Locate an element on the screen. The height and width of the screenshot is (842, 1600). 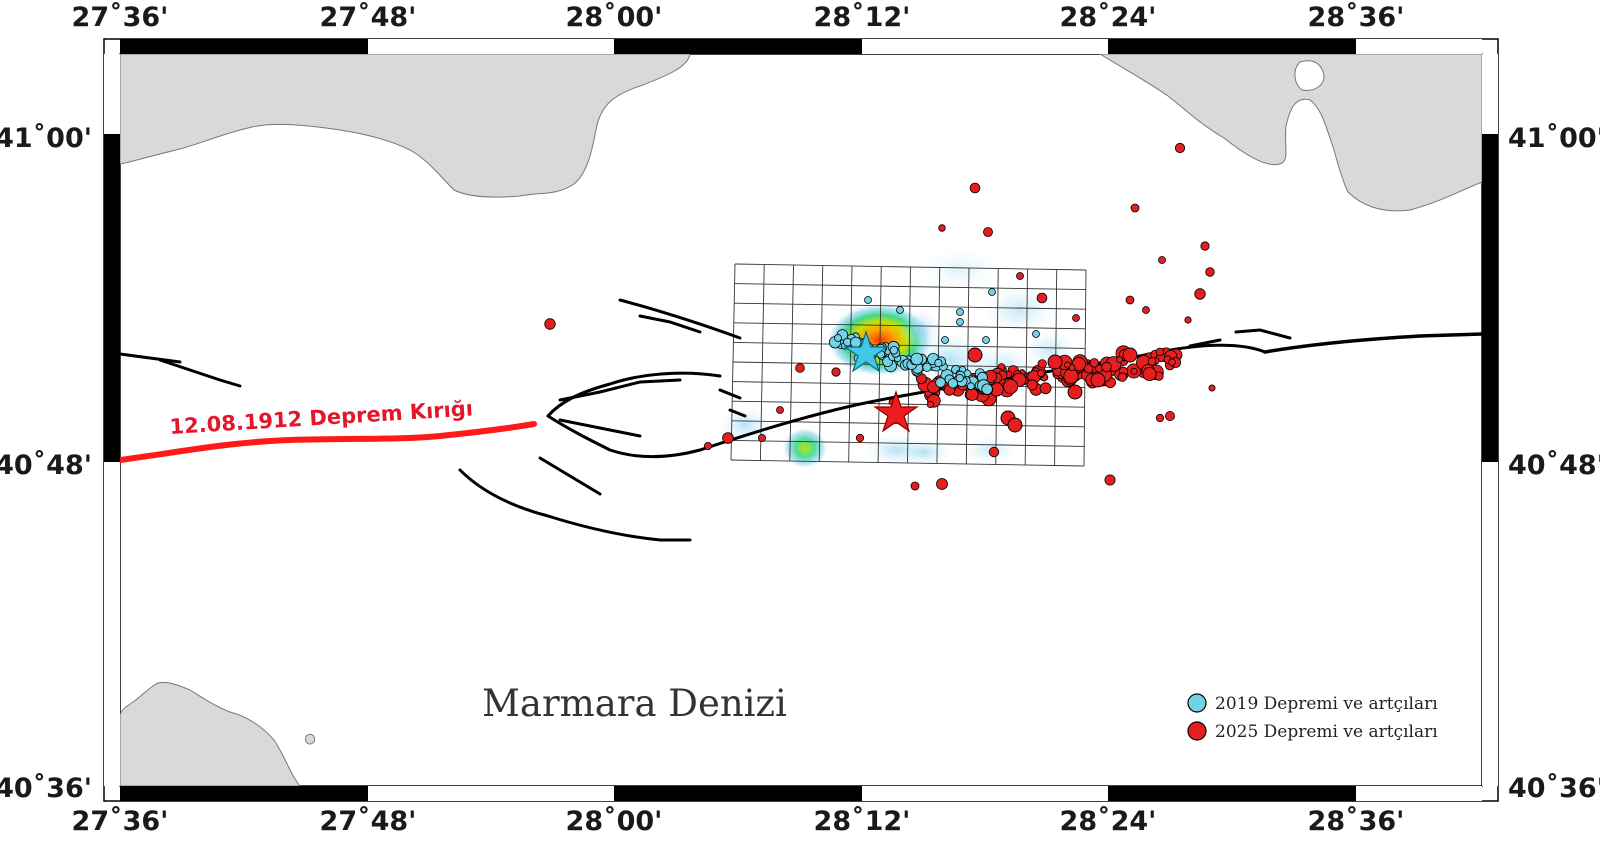
left-scale-bar is located at coordinates (112, 420).